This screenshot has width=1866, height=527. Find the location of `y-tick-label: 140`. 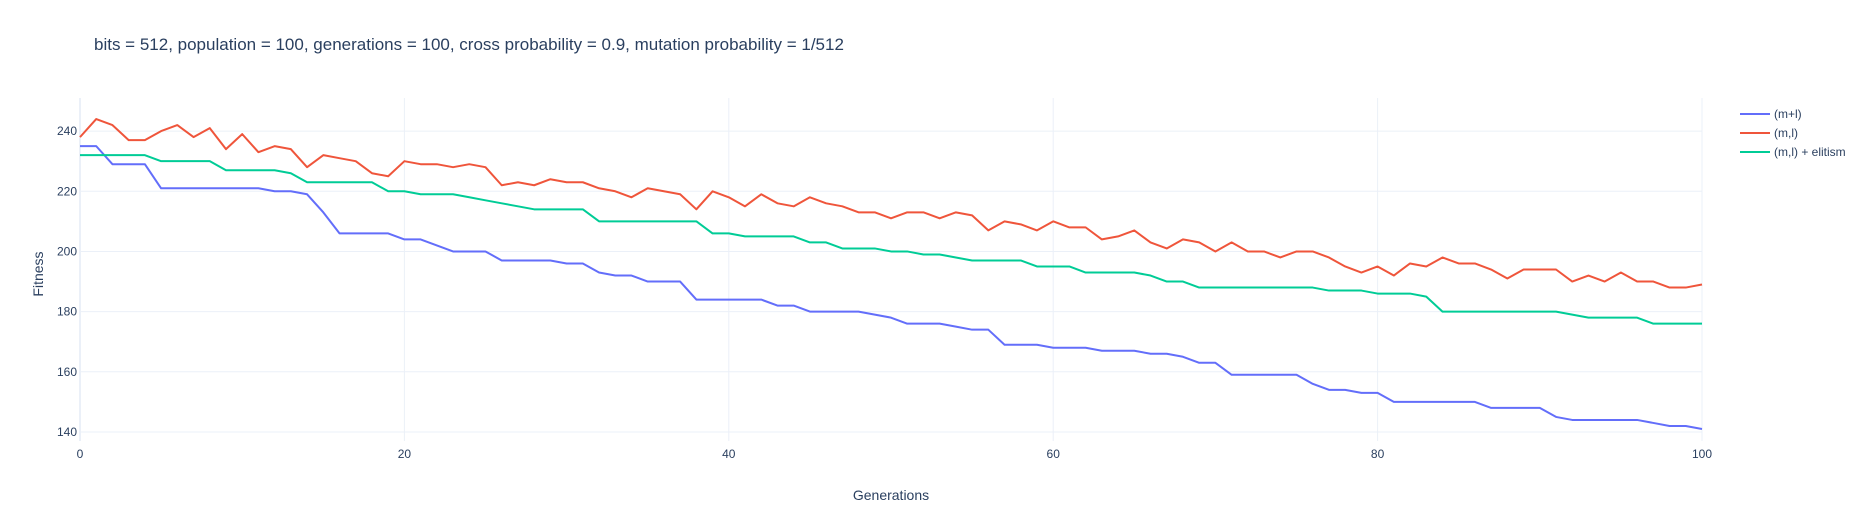

y-tick-label: 140 is located at coordinates (67, 432).